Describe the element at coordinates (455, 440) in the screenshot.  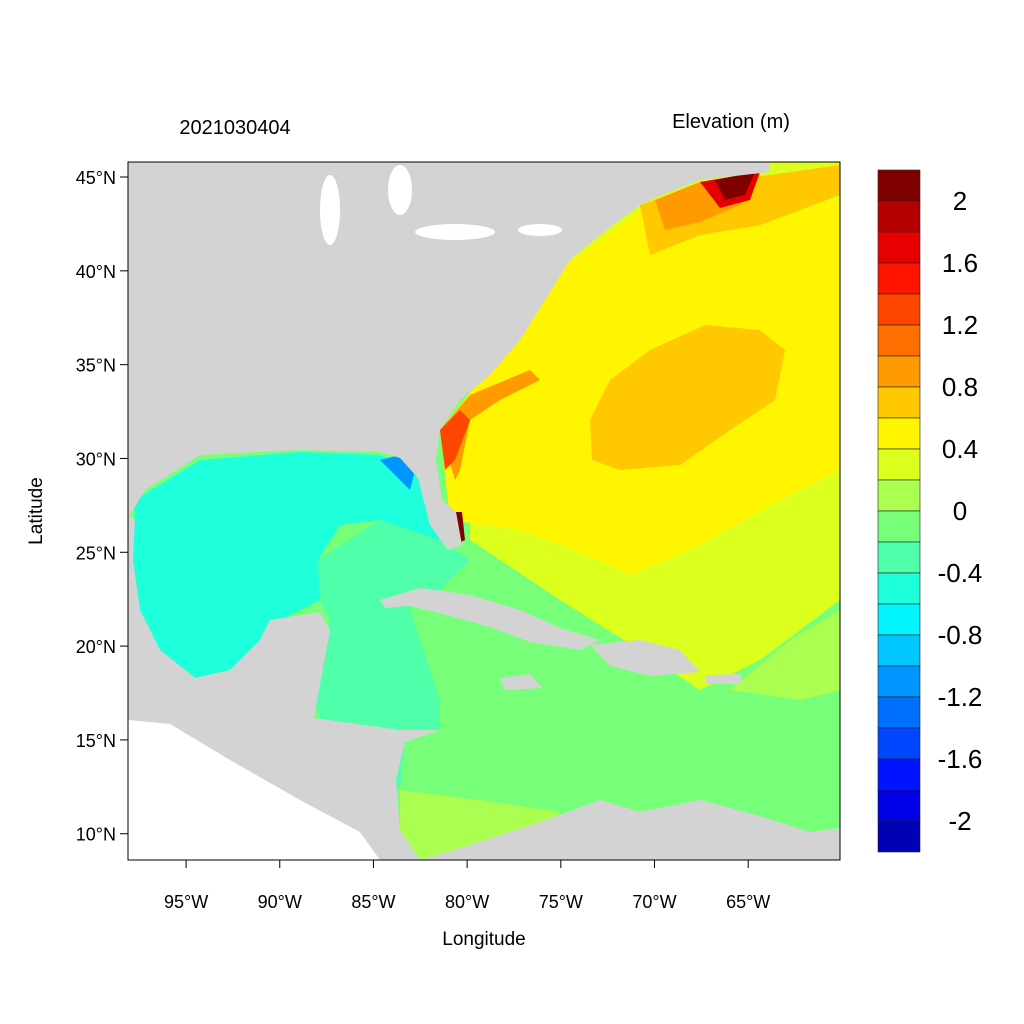
I see `southeast-coast-red` at that location.